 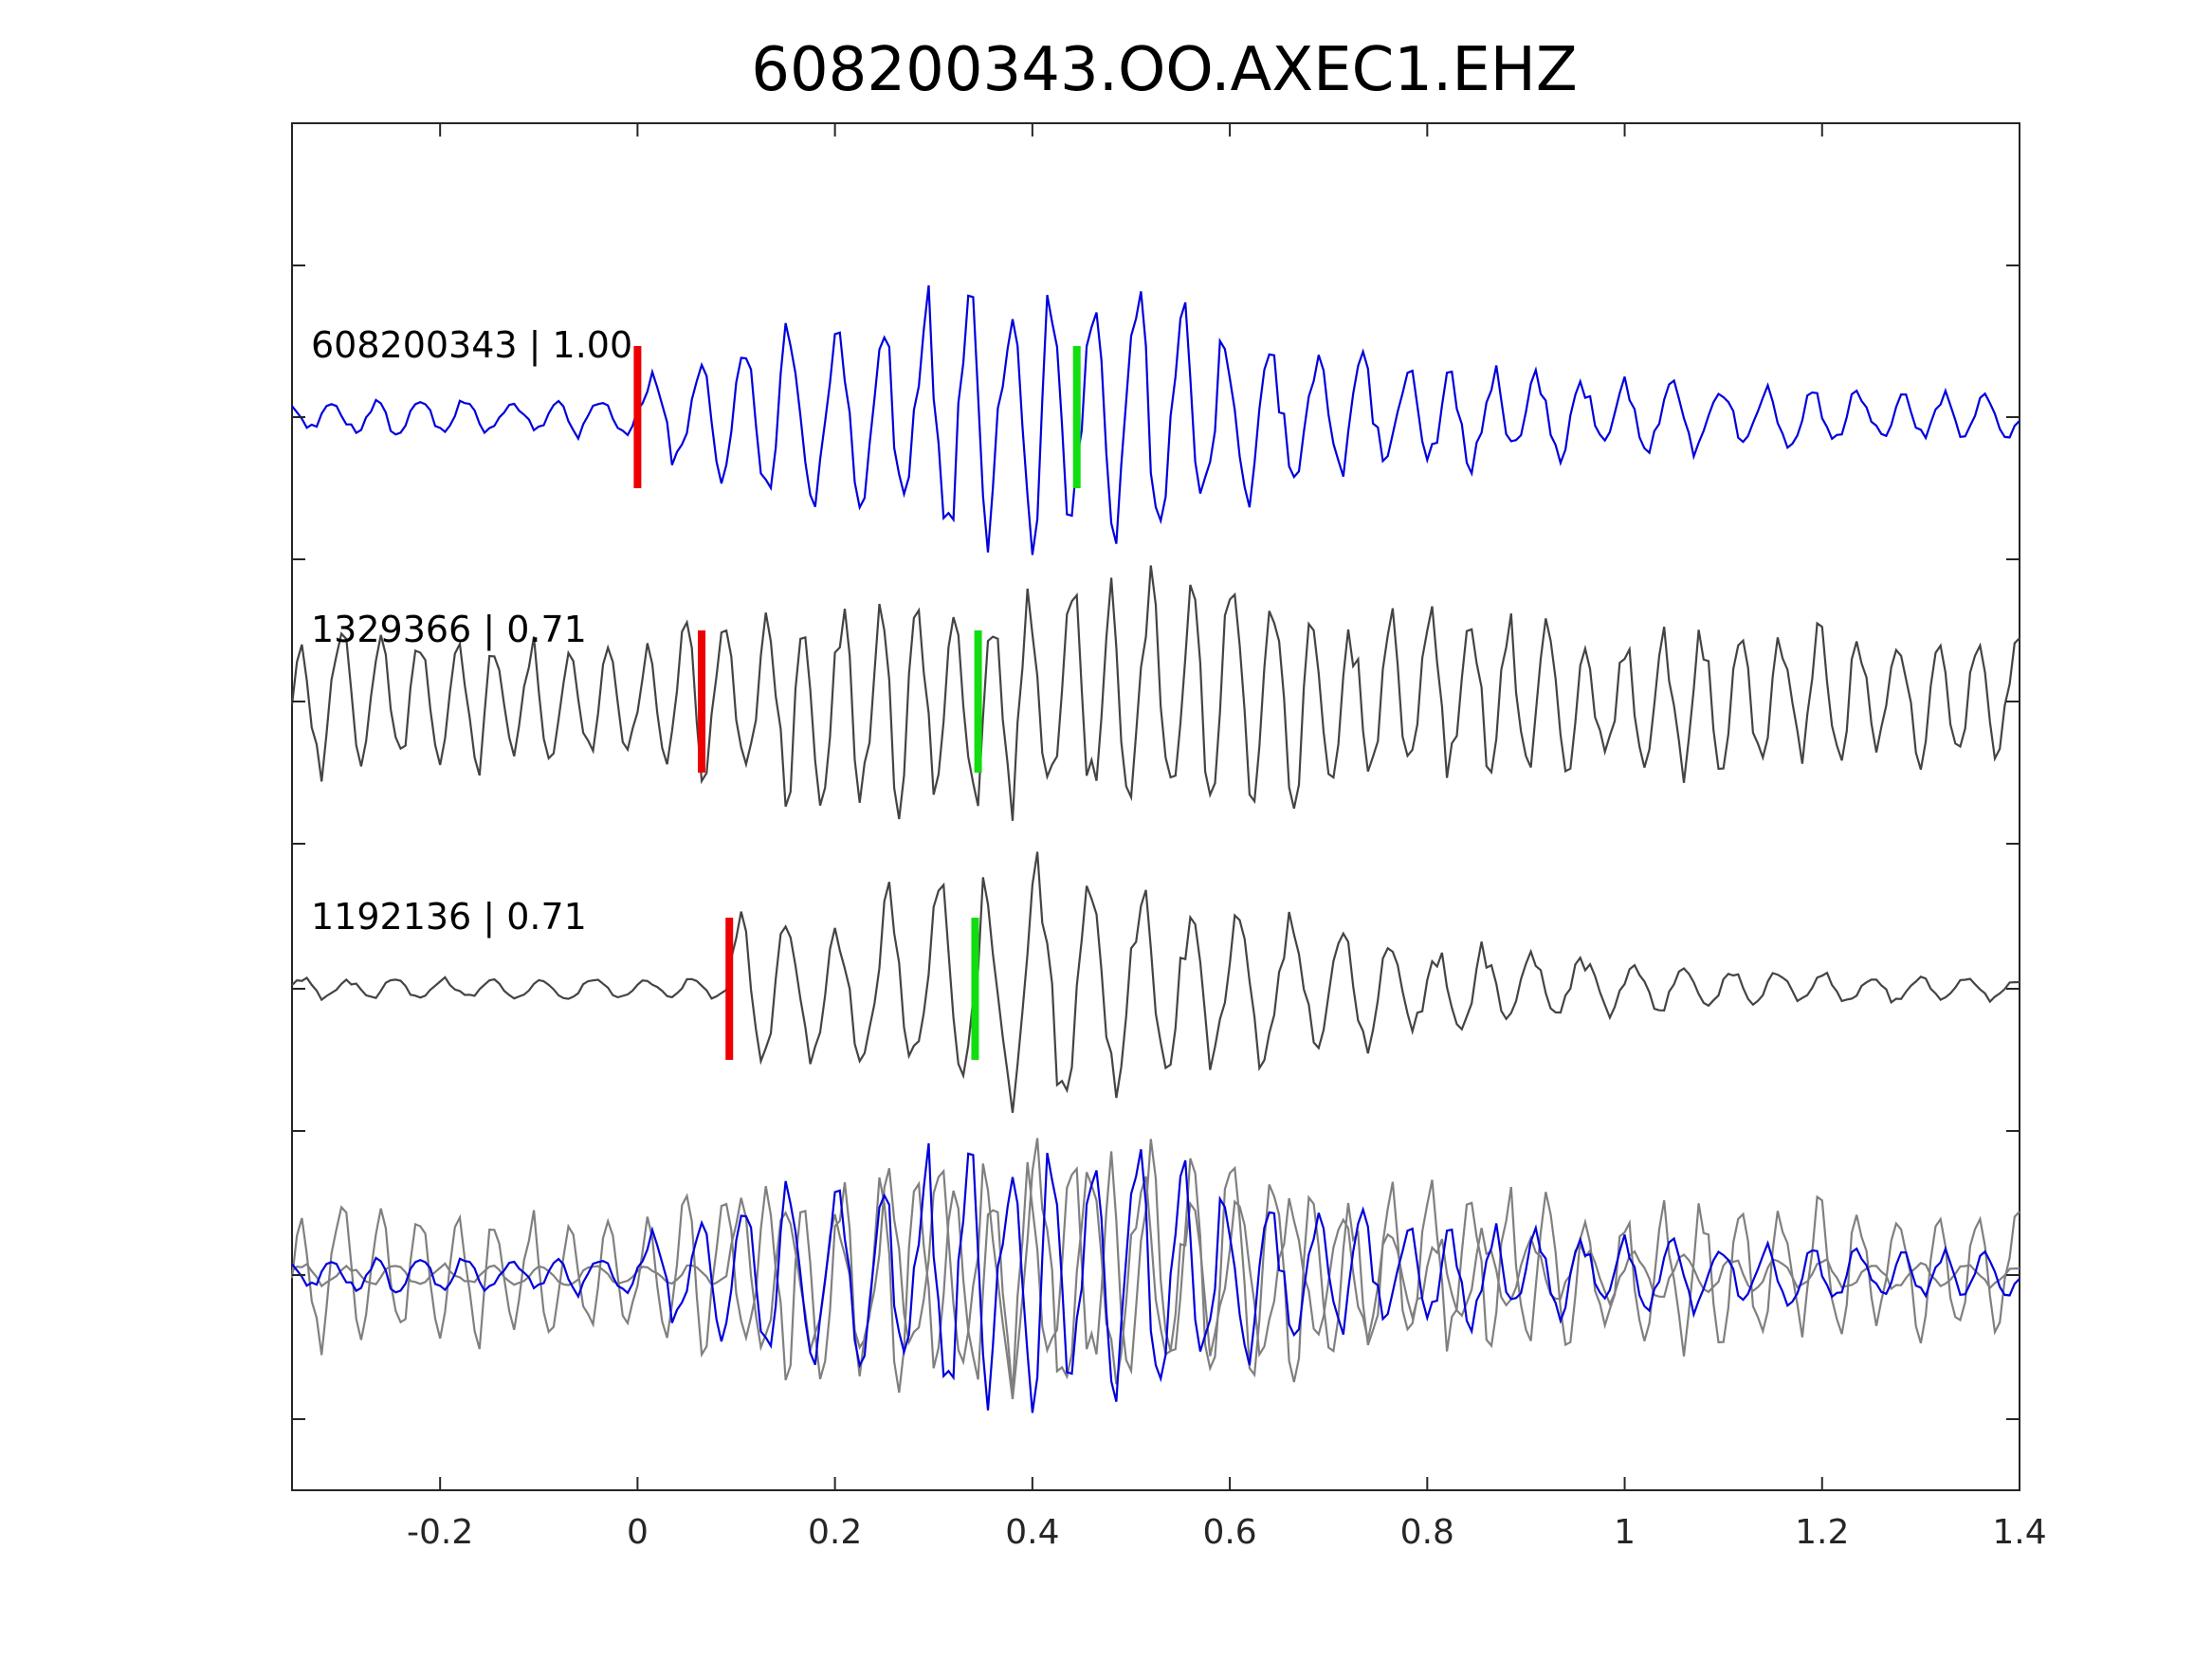 What do you see at coordinates (440, 1532) in the screenshot?
I see `x-tick-label: -0.2` at bounding box center [440, 1532].